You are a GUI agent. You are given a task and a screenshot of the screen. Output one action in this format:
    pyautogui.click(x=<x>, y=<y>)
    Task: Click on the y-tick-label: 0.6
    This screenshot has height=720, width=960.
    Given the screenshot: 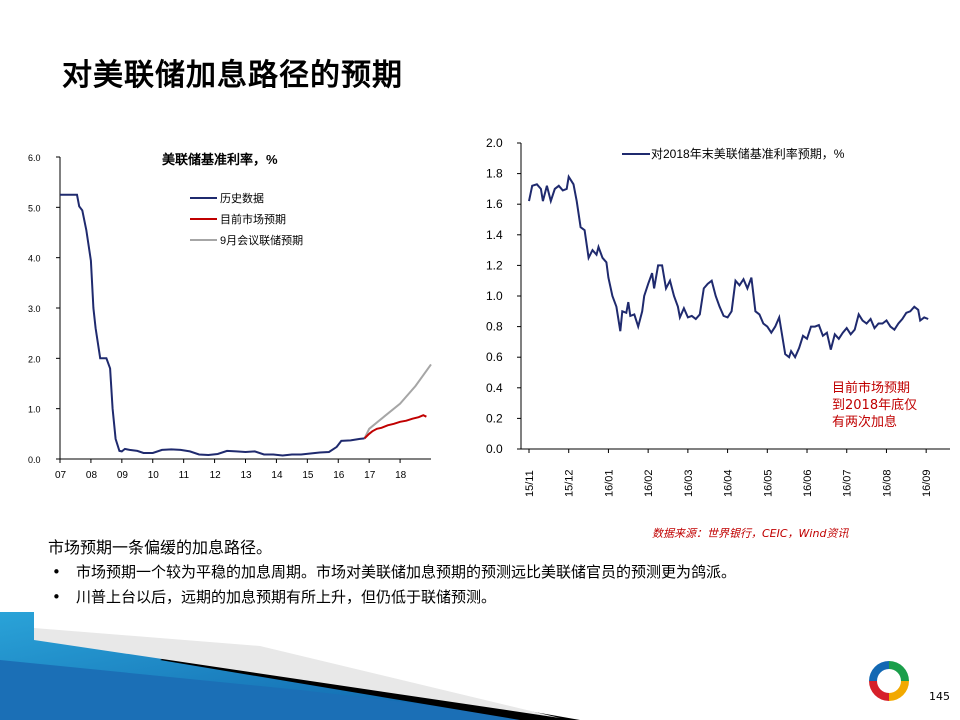 What is the action you would take?
    pyautogui.click(x=494, y=357)
    